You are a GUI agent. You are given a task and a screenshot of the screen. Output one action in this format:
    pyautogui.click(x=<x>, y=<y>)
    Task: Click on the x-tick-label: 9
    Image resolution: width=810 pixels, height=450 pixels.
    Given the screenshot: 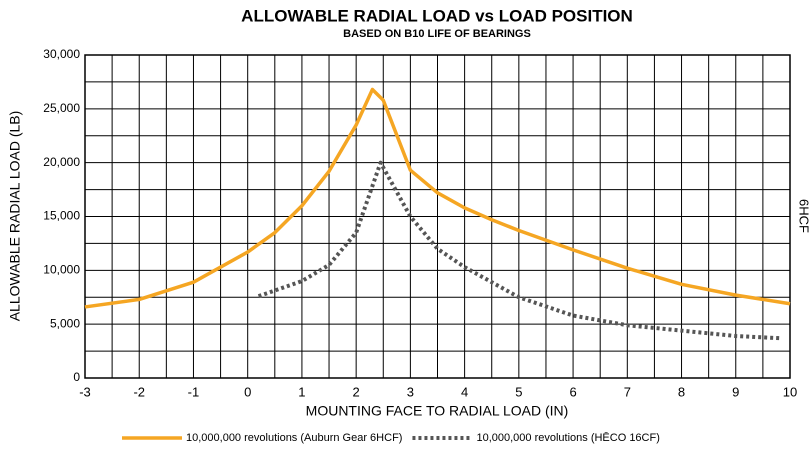 What is the action you would take?
    pyautogui.click(x=735, y=391)
    